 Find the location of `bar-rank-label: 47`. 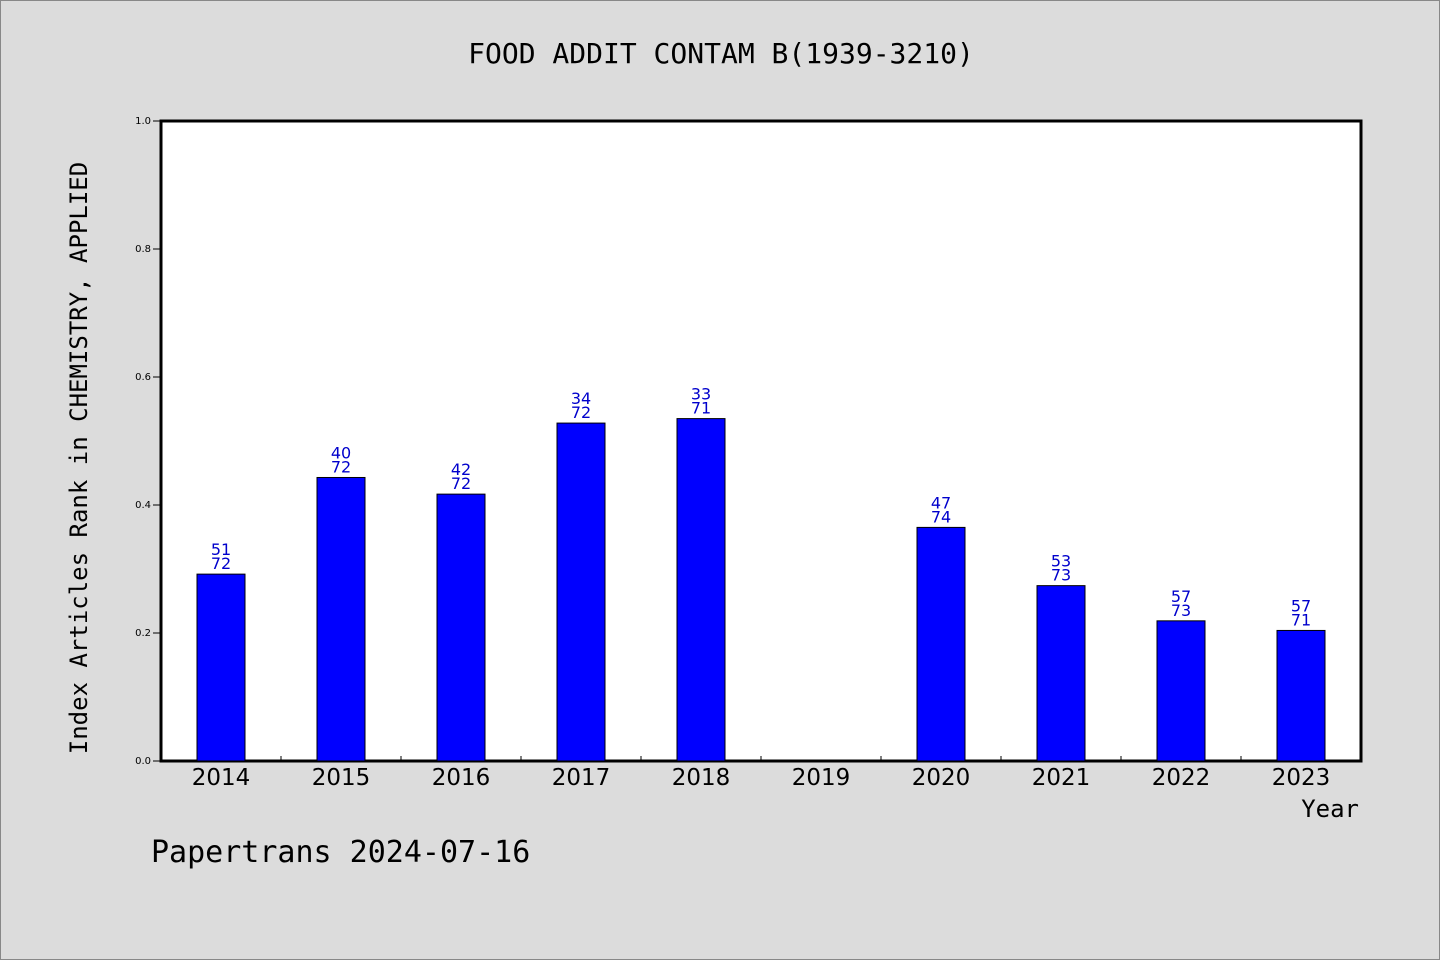

bar-rank-label: 47 is located at coordinates (941, 502).